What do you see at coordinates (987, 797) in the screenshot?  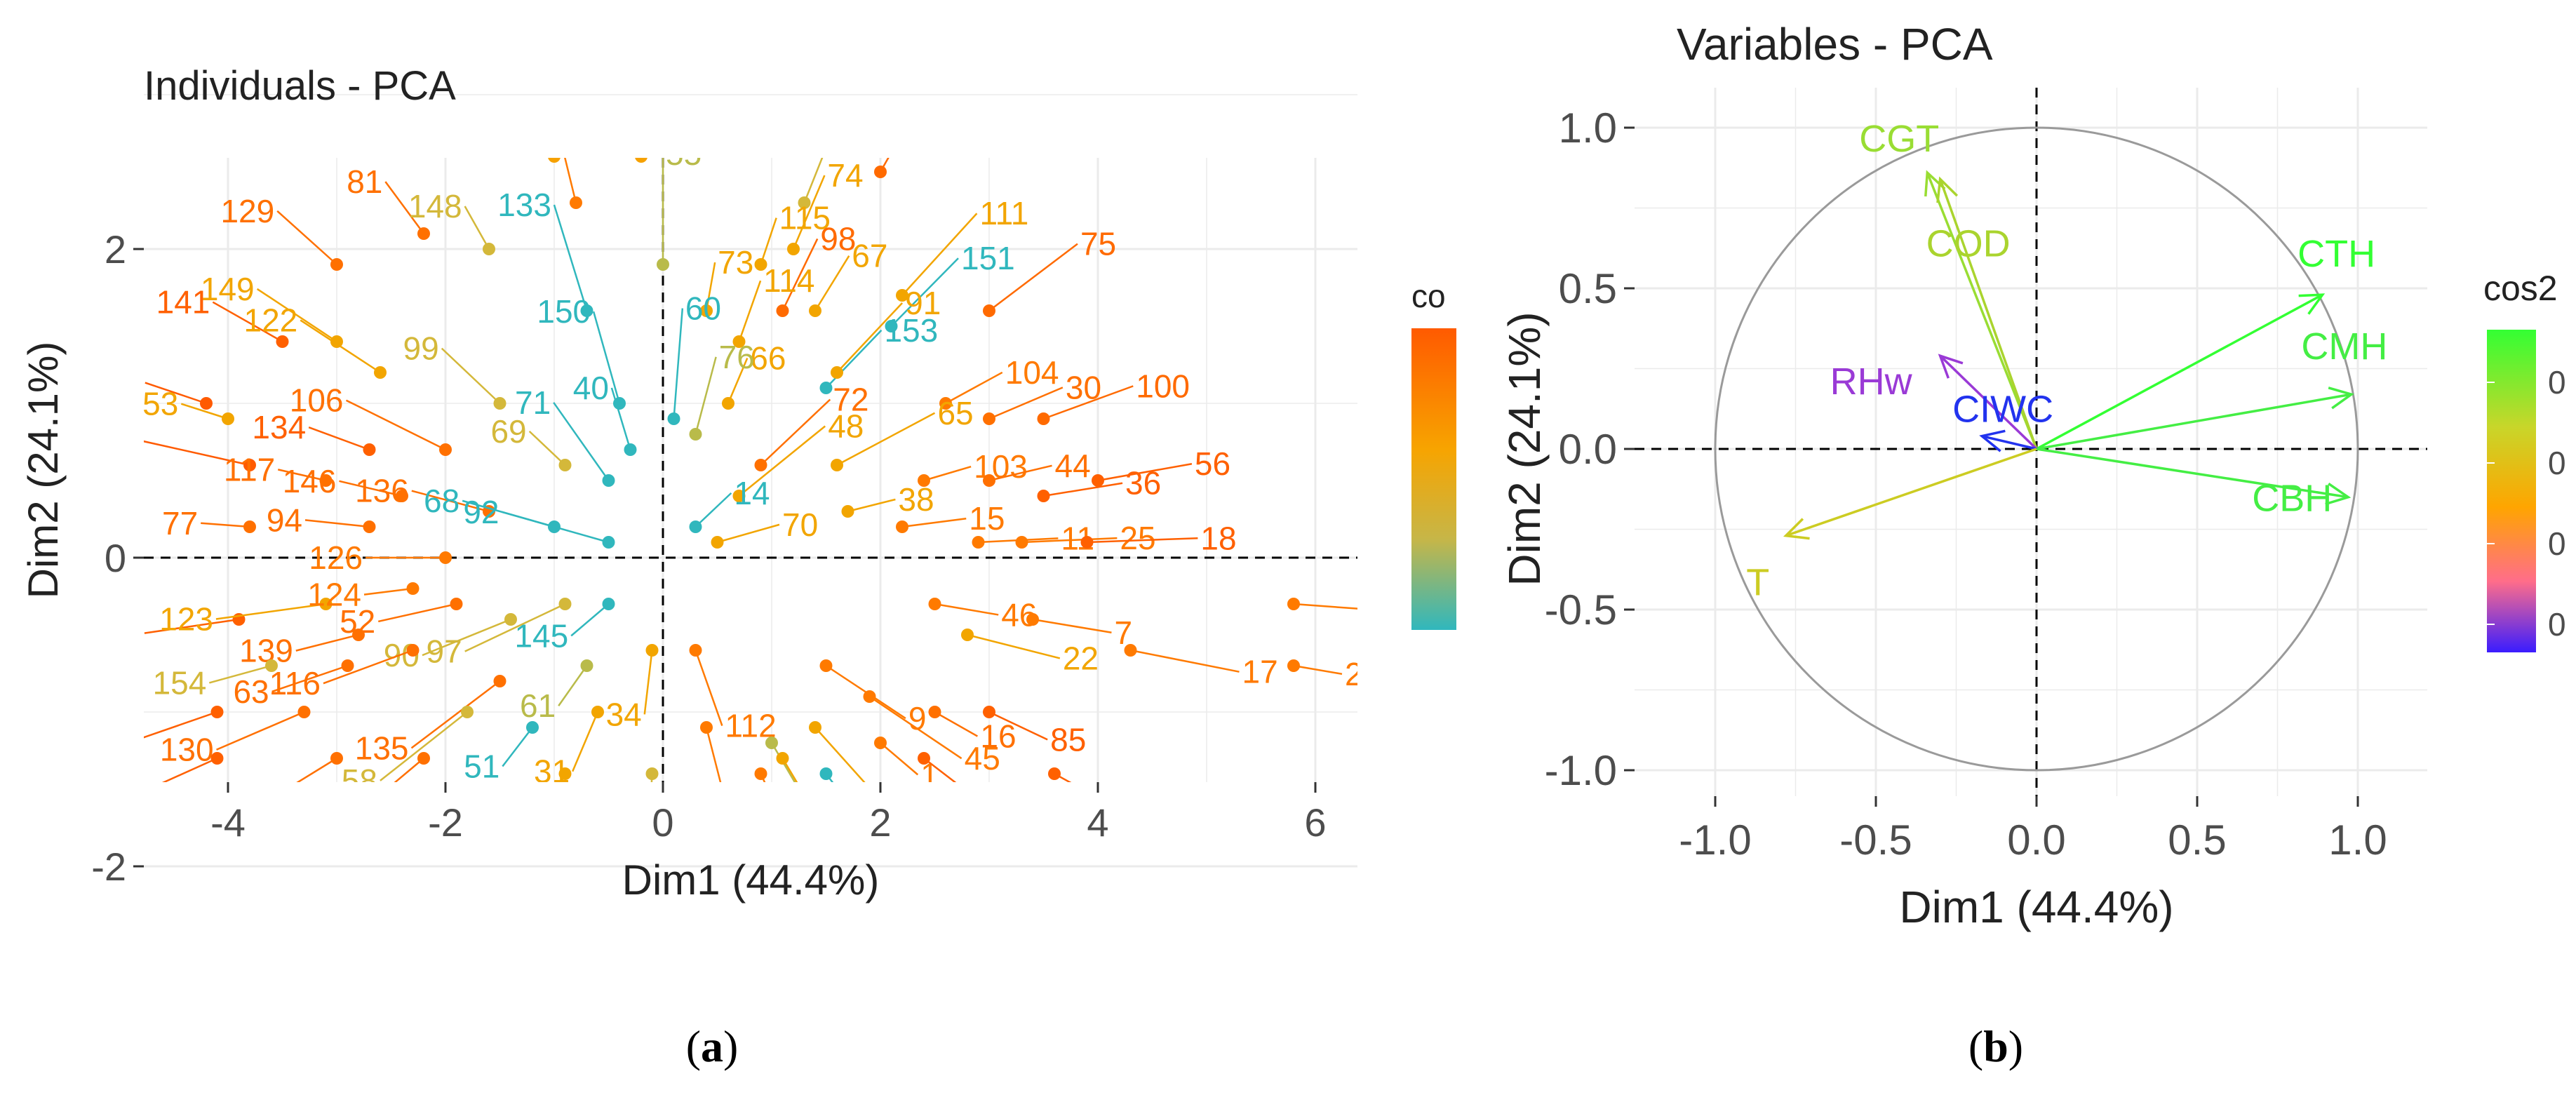 I see `point-label: 2` at bounding box center [987, 797].